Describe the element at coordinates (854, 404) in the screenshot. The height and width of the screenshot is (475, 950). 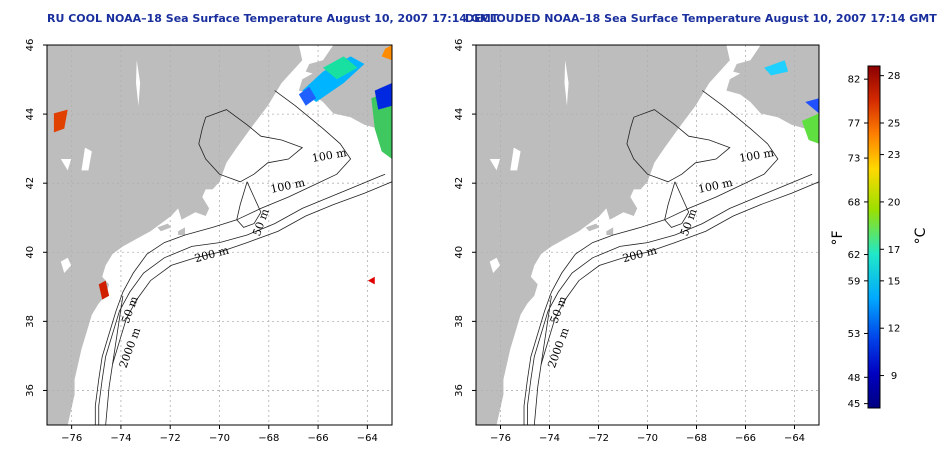
I see `f-tick-label: 45` at that location.